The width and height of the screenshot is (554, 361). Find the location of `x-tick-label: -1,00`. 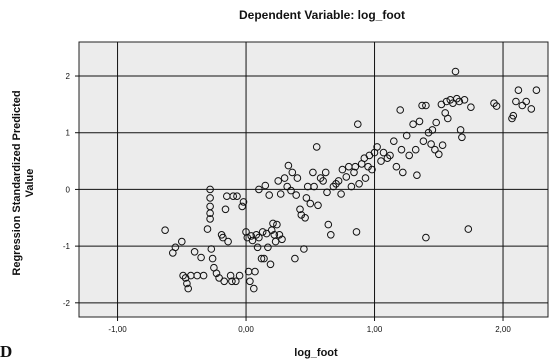

x-tick-label: -1,00 is located at coordinates (117, 329).